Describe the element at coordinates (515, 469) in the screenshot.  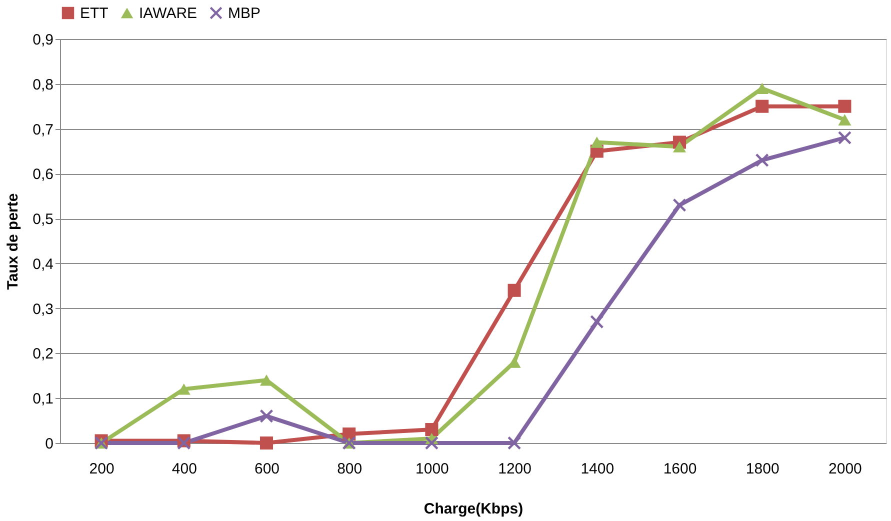
I see `x-tick-label: 1200` at that location.